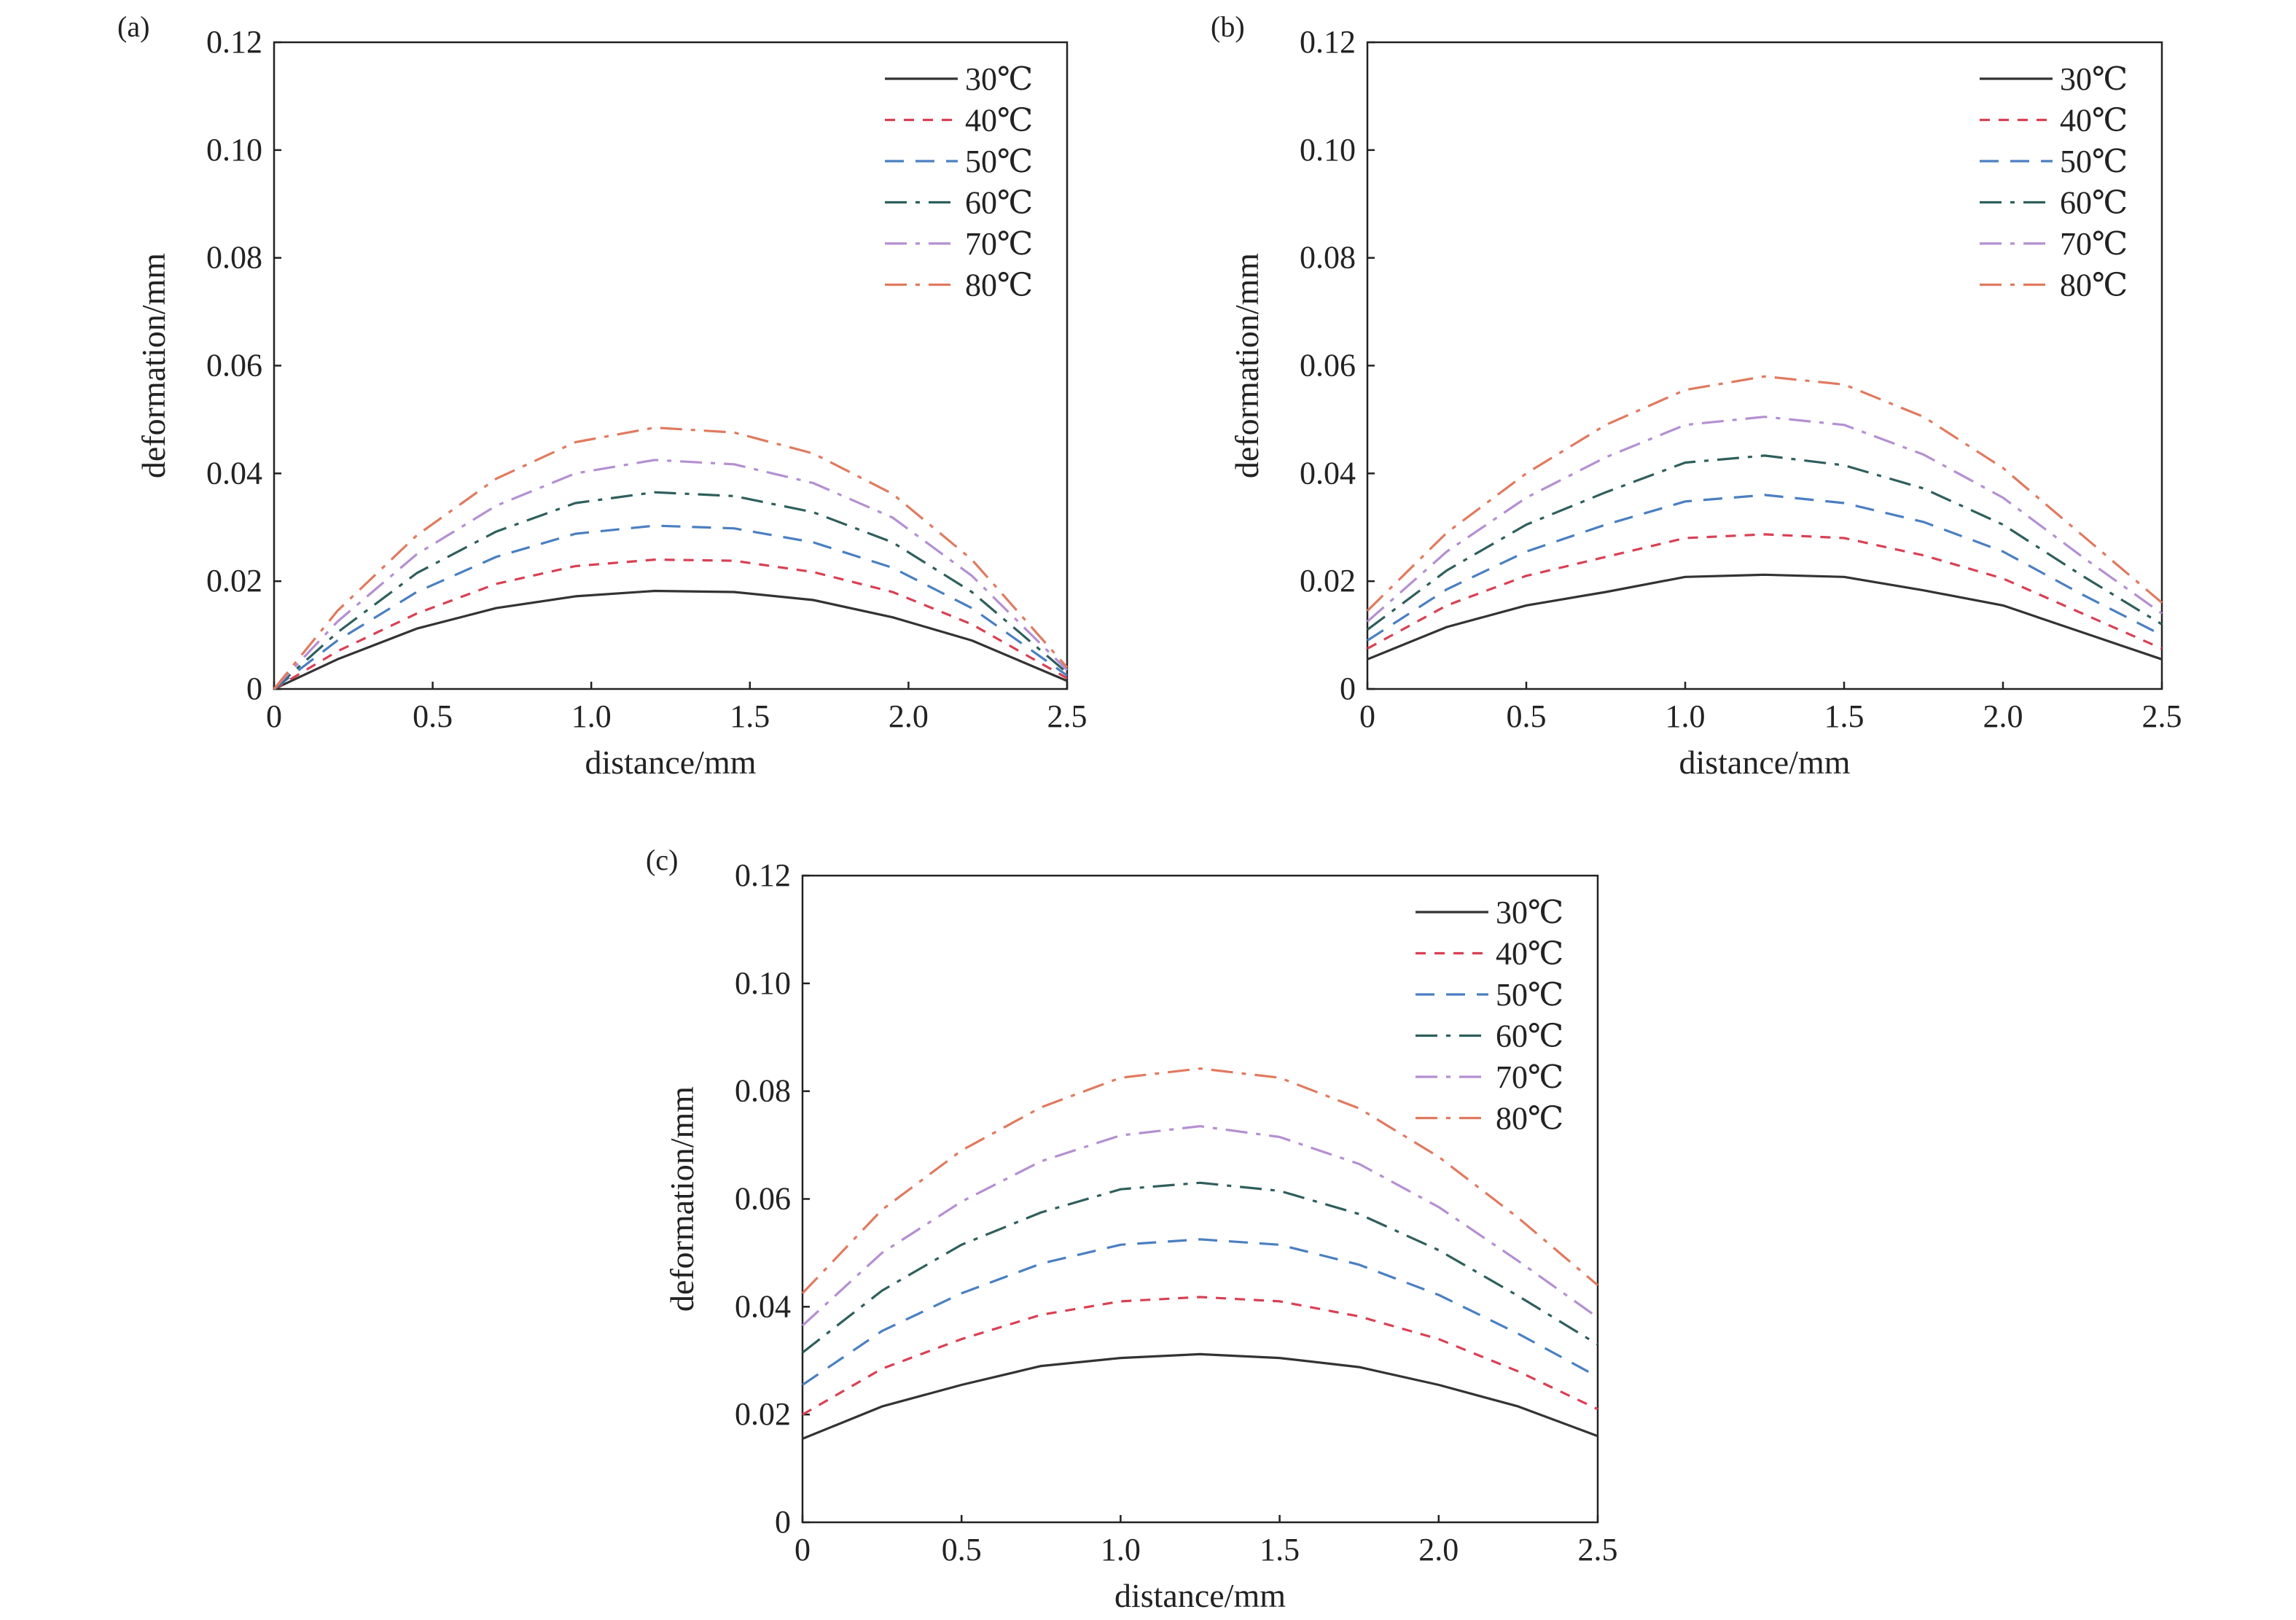  Describe the element at coordinates (133, 26) in the screenshot. I see `panel-label: (a)` at that location.